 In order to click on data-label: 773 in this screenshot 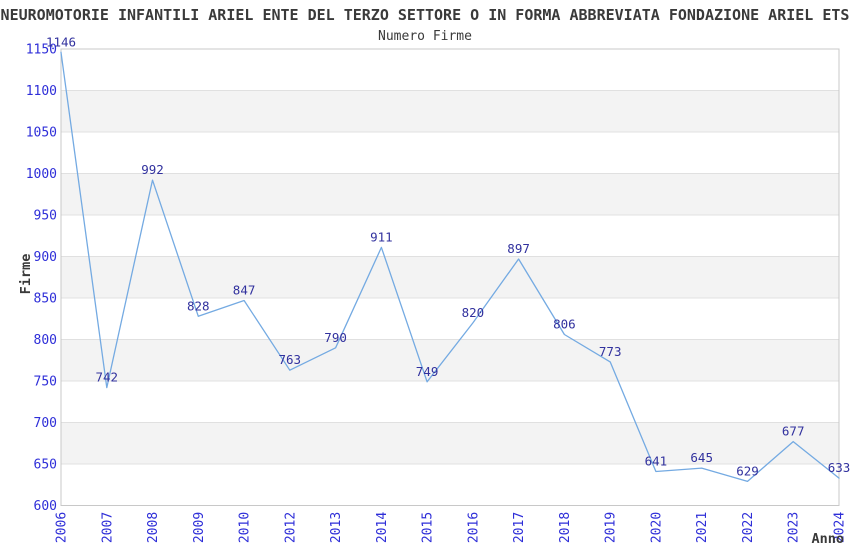, I will do `click(610, 351)`.